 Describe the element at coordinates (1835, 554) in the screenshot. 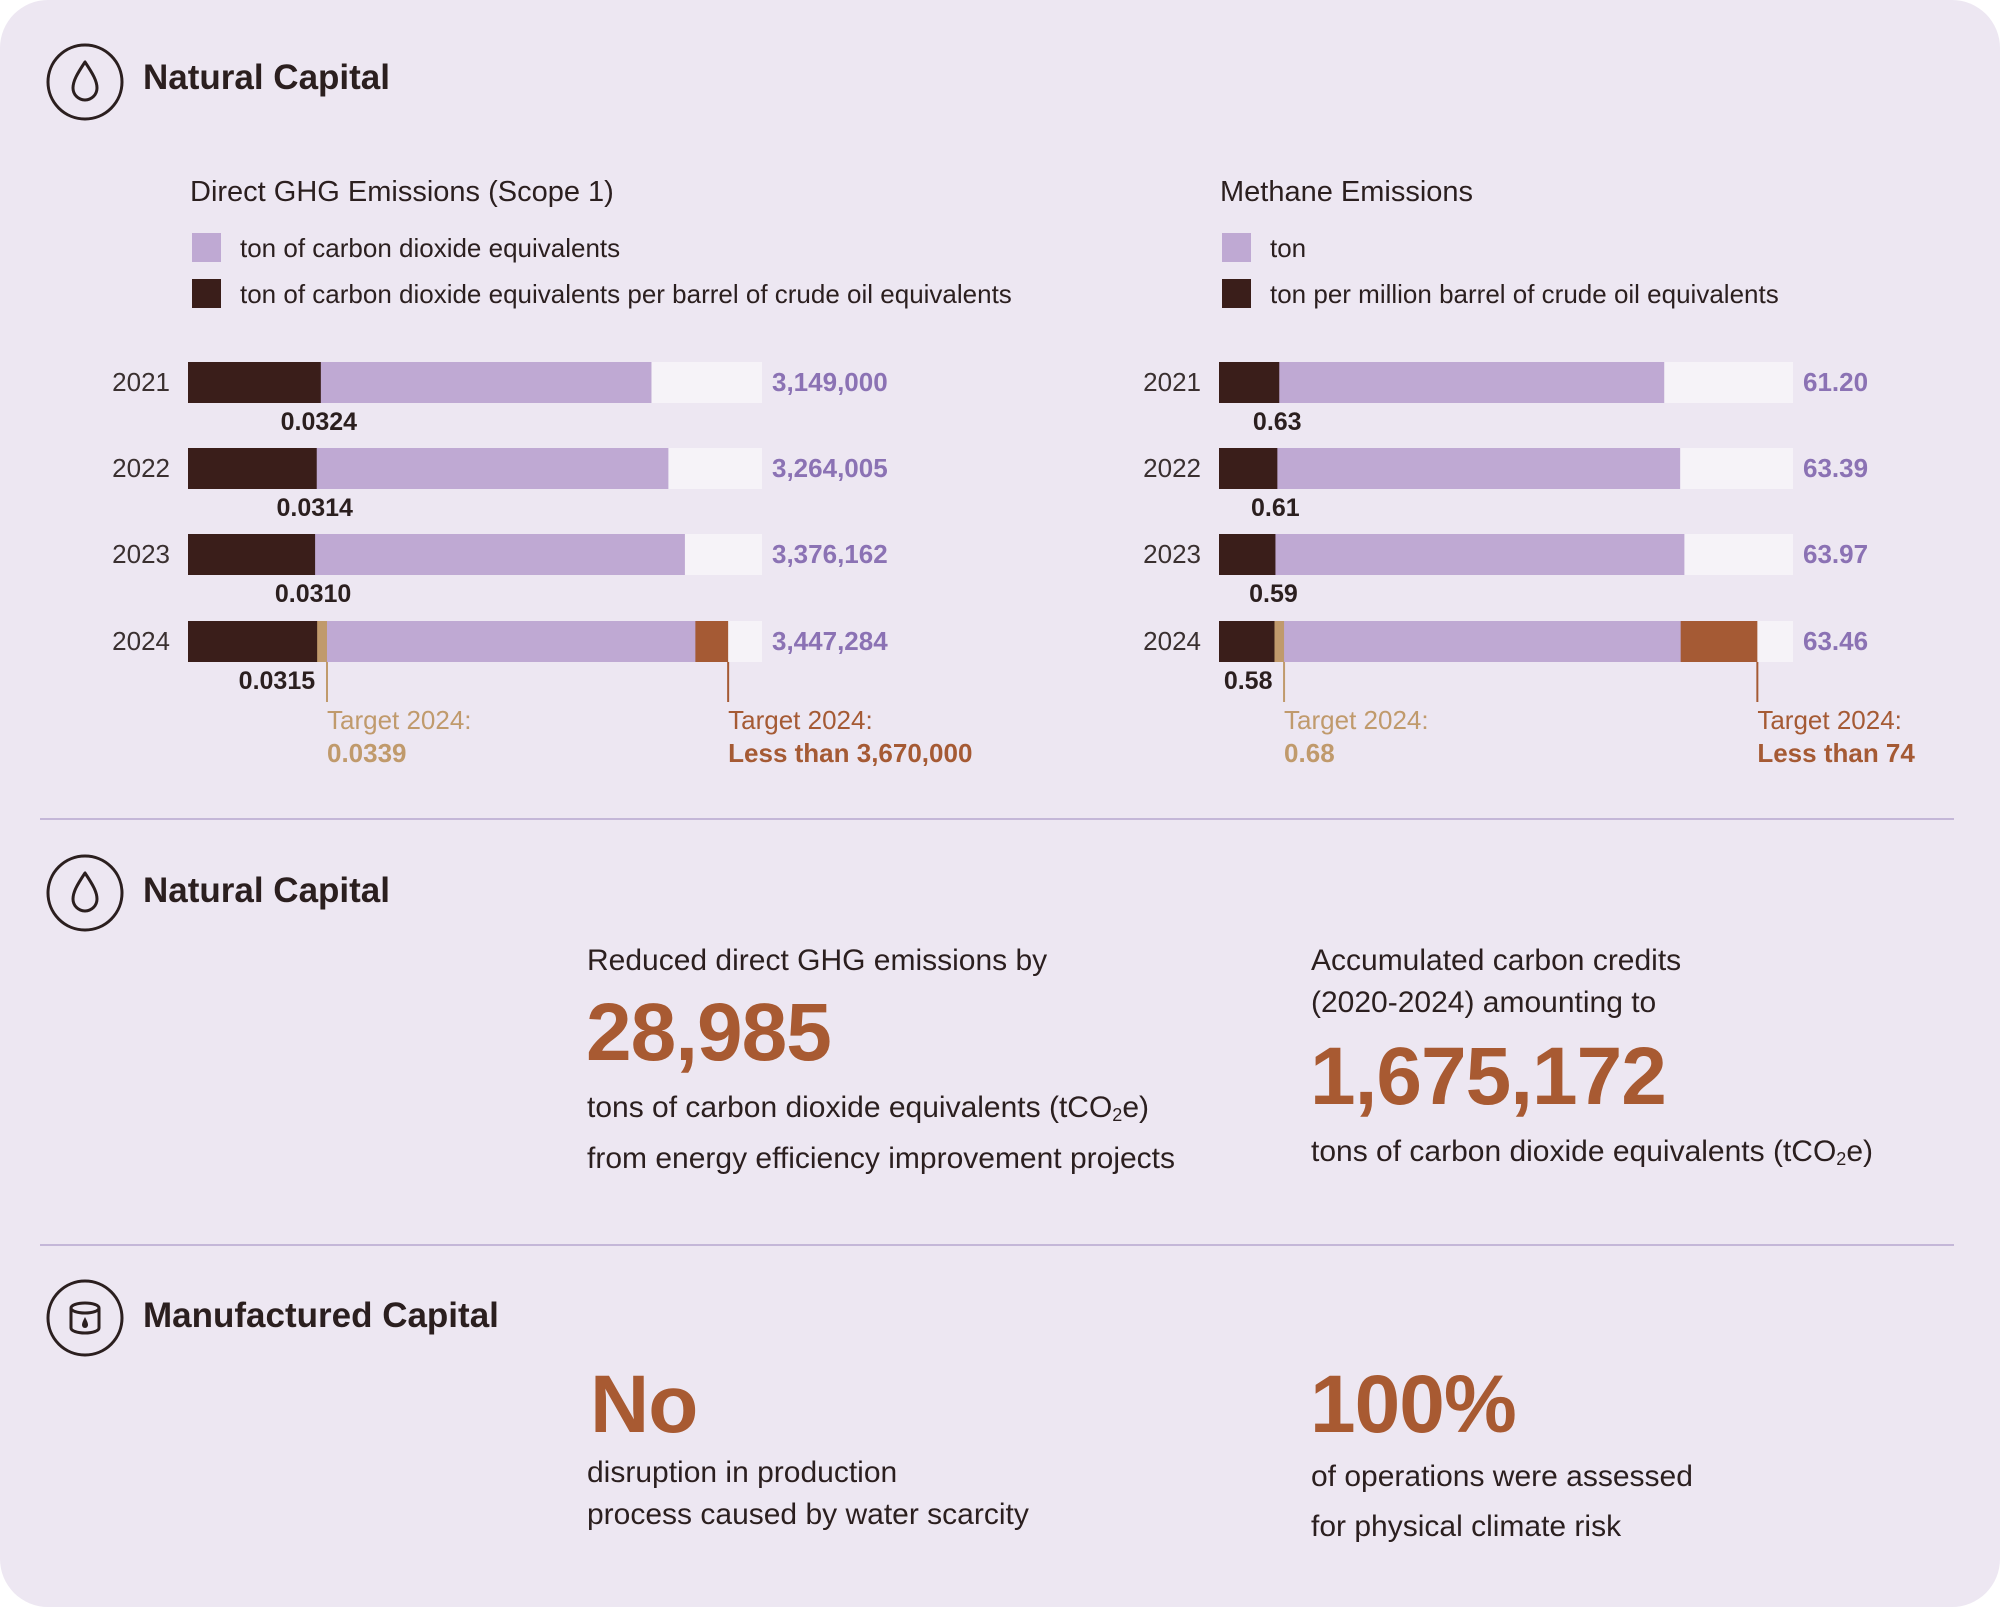

I see `emissions-value-label: 63.97` at that location.